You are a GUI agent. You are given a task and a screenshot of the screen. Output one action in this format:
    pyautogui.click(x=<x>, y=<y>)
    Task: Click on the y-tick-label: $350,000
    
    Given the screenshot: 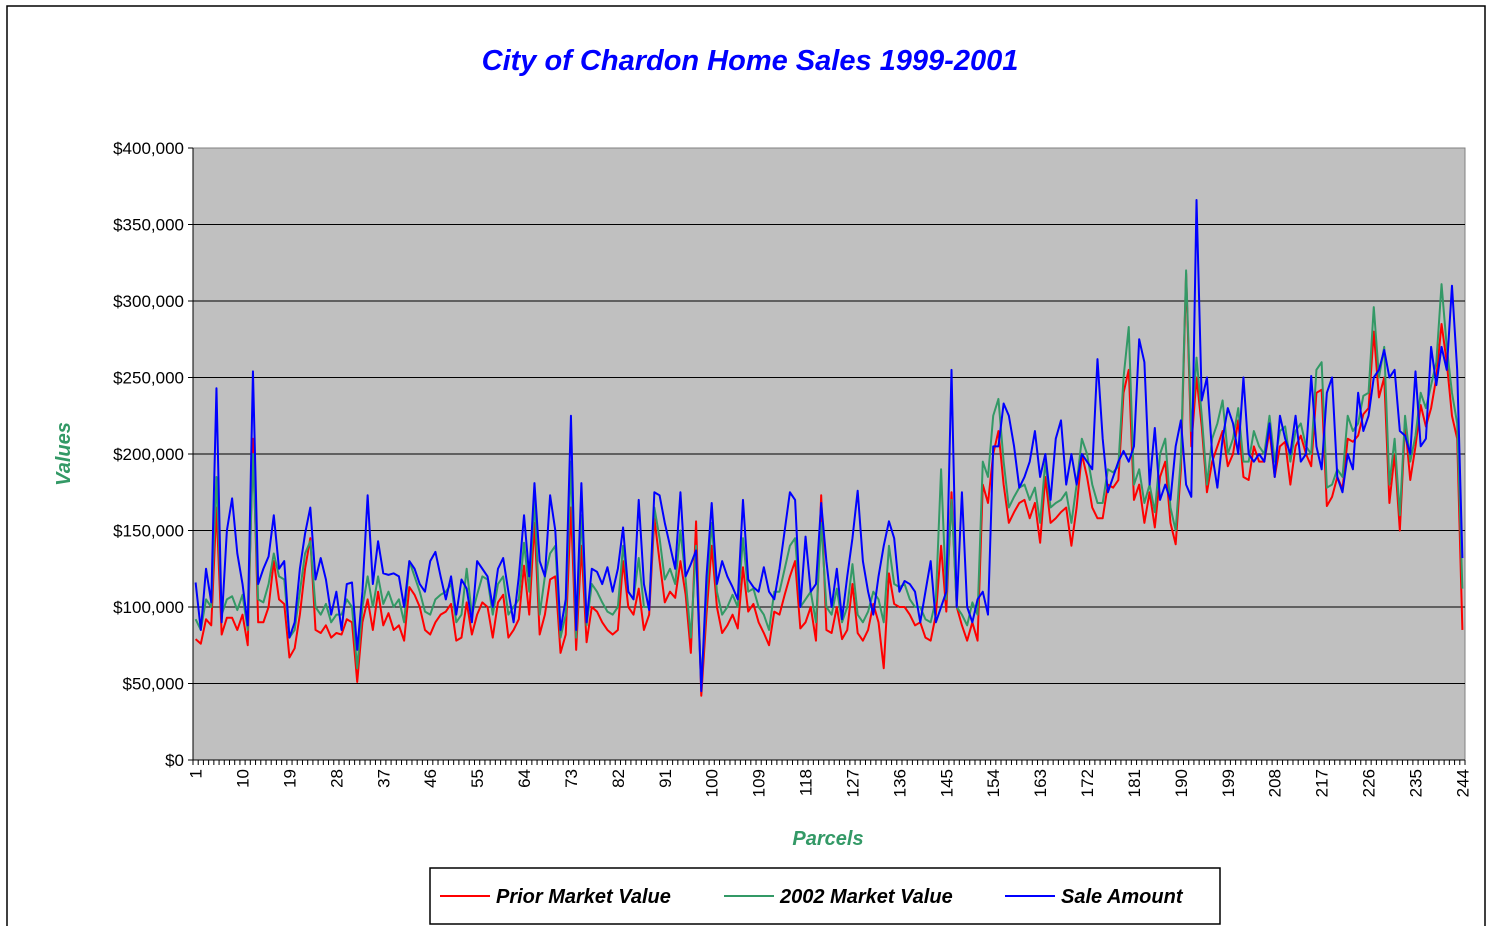 What is the action you would take?
    pyautogui.click(x=148, y=225)
    